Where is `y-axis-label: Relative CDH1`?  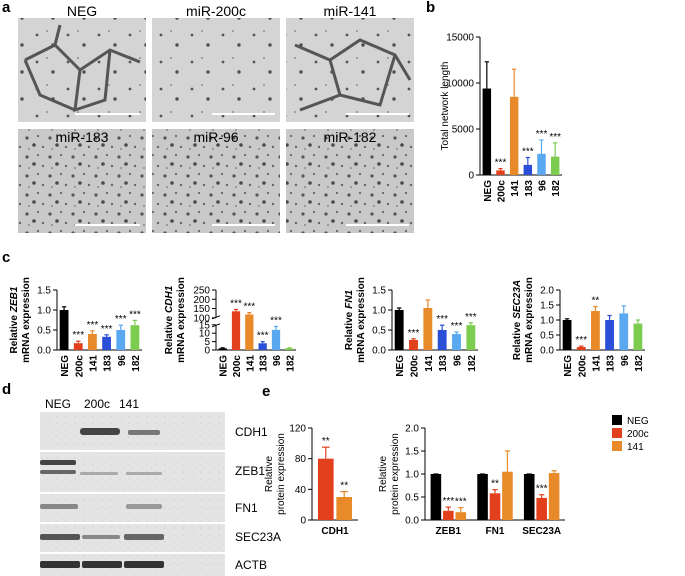
y-axis-label: Relative CDH1 is located at coordinates (169, 319).